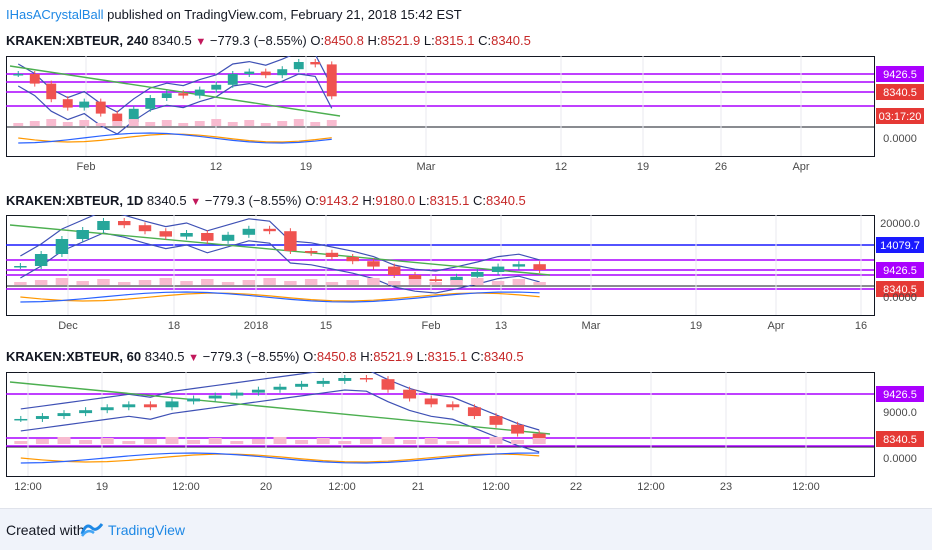  Describe the element at coordinates (92, 531) in the screenshot. I see `tradingview-logo-icon` at that location.